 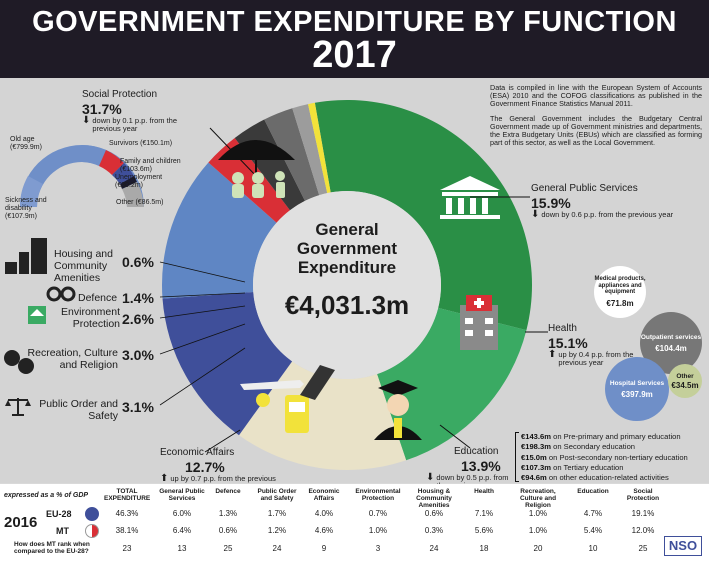 I want to click on center-line-3: Expenditure, so click(x=347, y=267).